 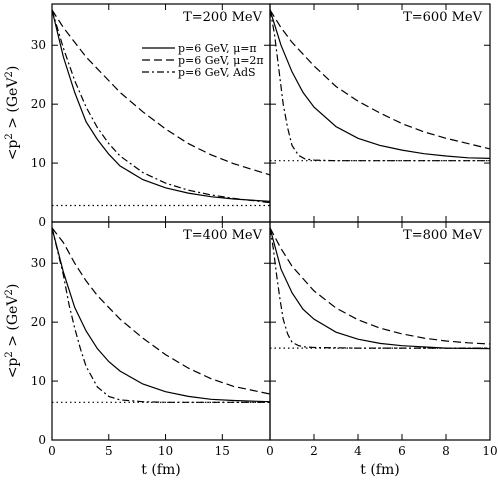 What do you see at coordinates (443, 235) in the screenshot?
I see `panel-title: T=800 MeV` at bounding box center [443, 235].